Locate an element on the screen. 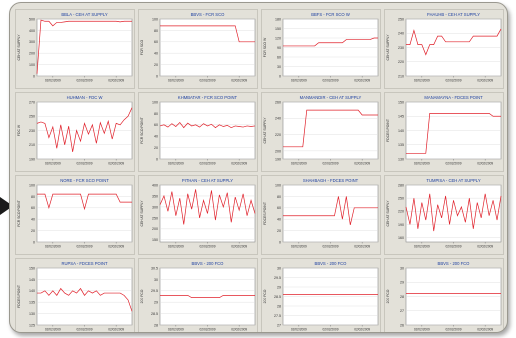 The height and width of the screenshot is (338, 516). y-tick-label: 28 is located at coordinates (402, 297).